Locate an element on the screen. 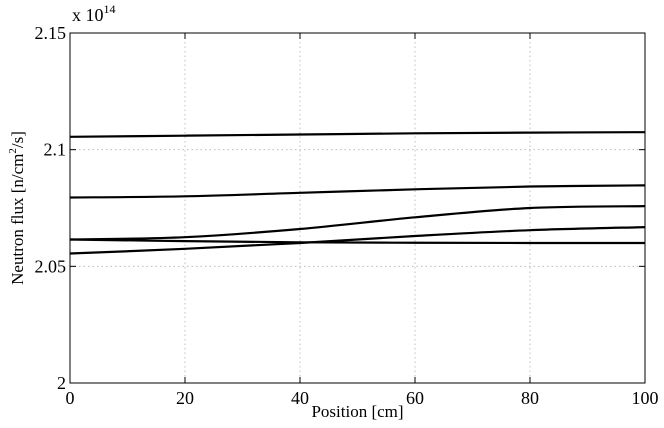 This screenshot has height=428, width=664. y-exponent-label: x 1014 is located at coordinates (94, 13).